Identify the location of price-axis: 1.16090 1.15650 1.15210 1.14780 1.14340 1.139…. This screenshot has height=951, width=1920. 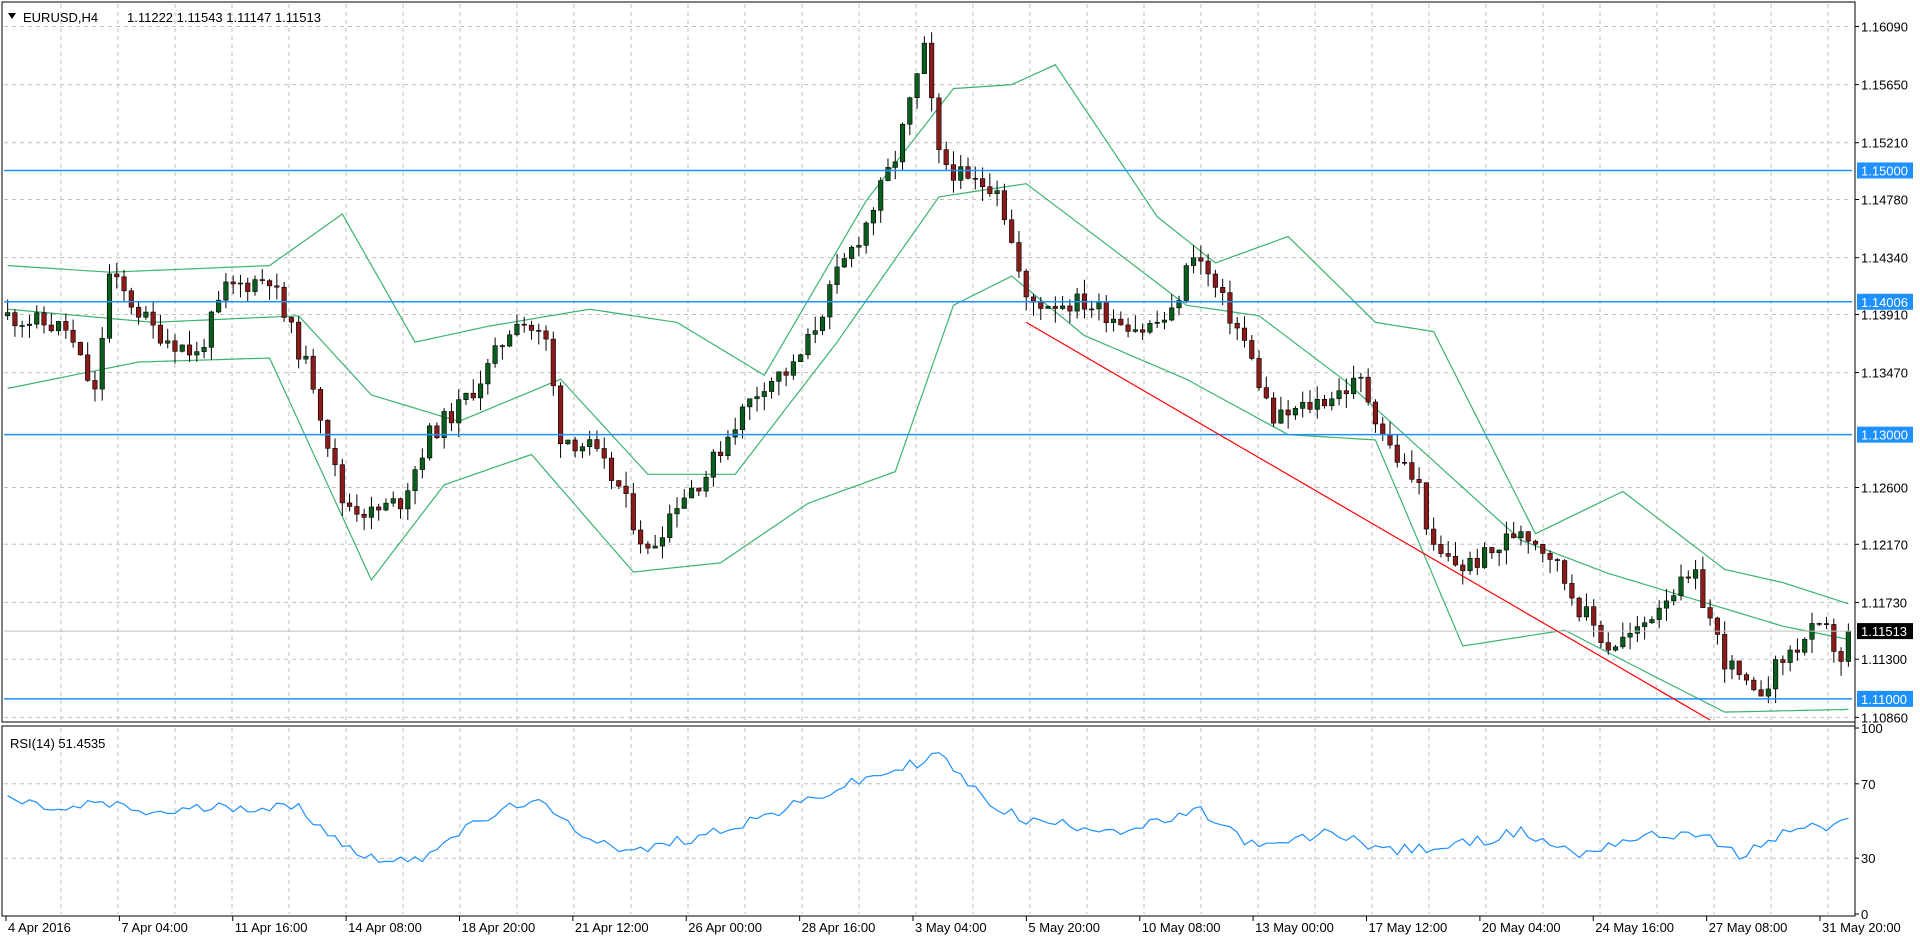
(1881, 372).